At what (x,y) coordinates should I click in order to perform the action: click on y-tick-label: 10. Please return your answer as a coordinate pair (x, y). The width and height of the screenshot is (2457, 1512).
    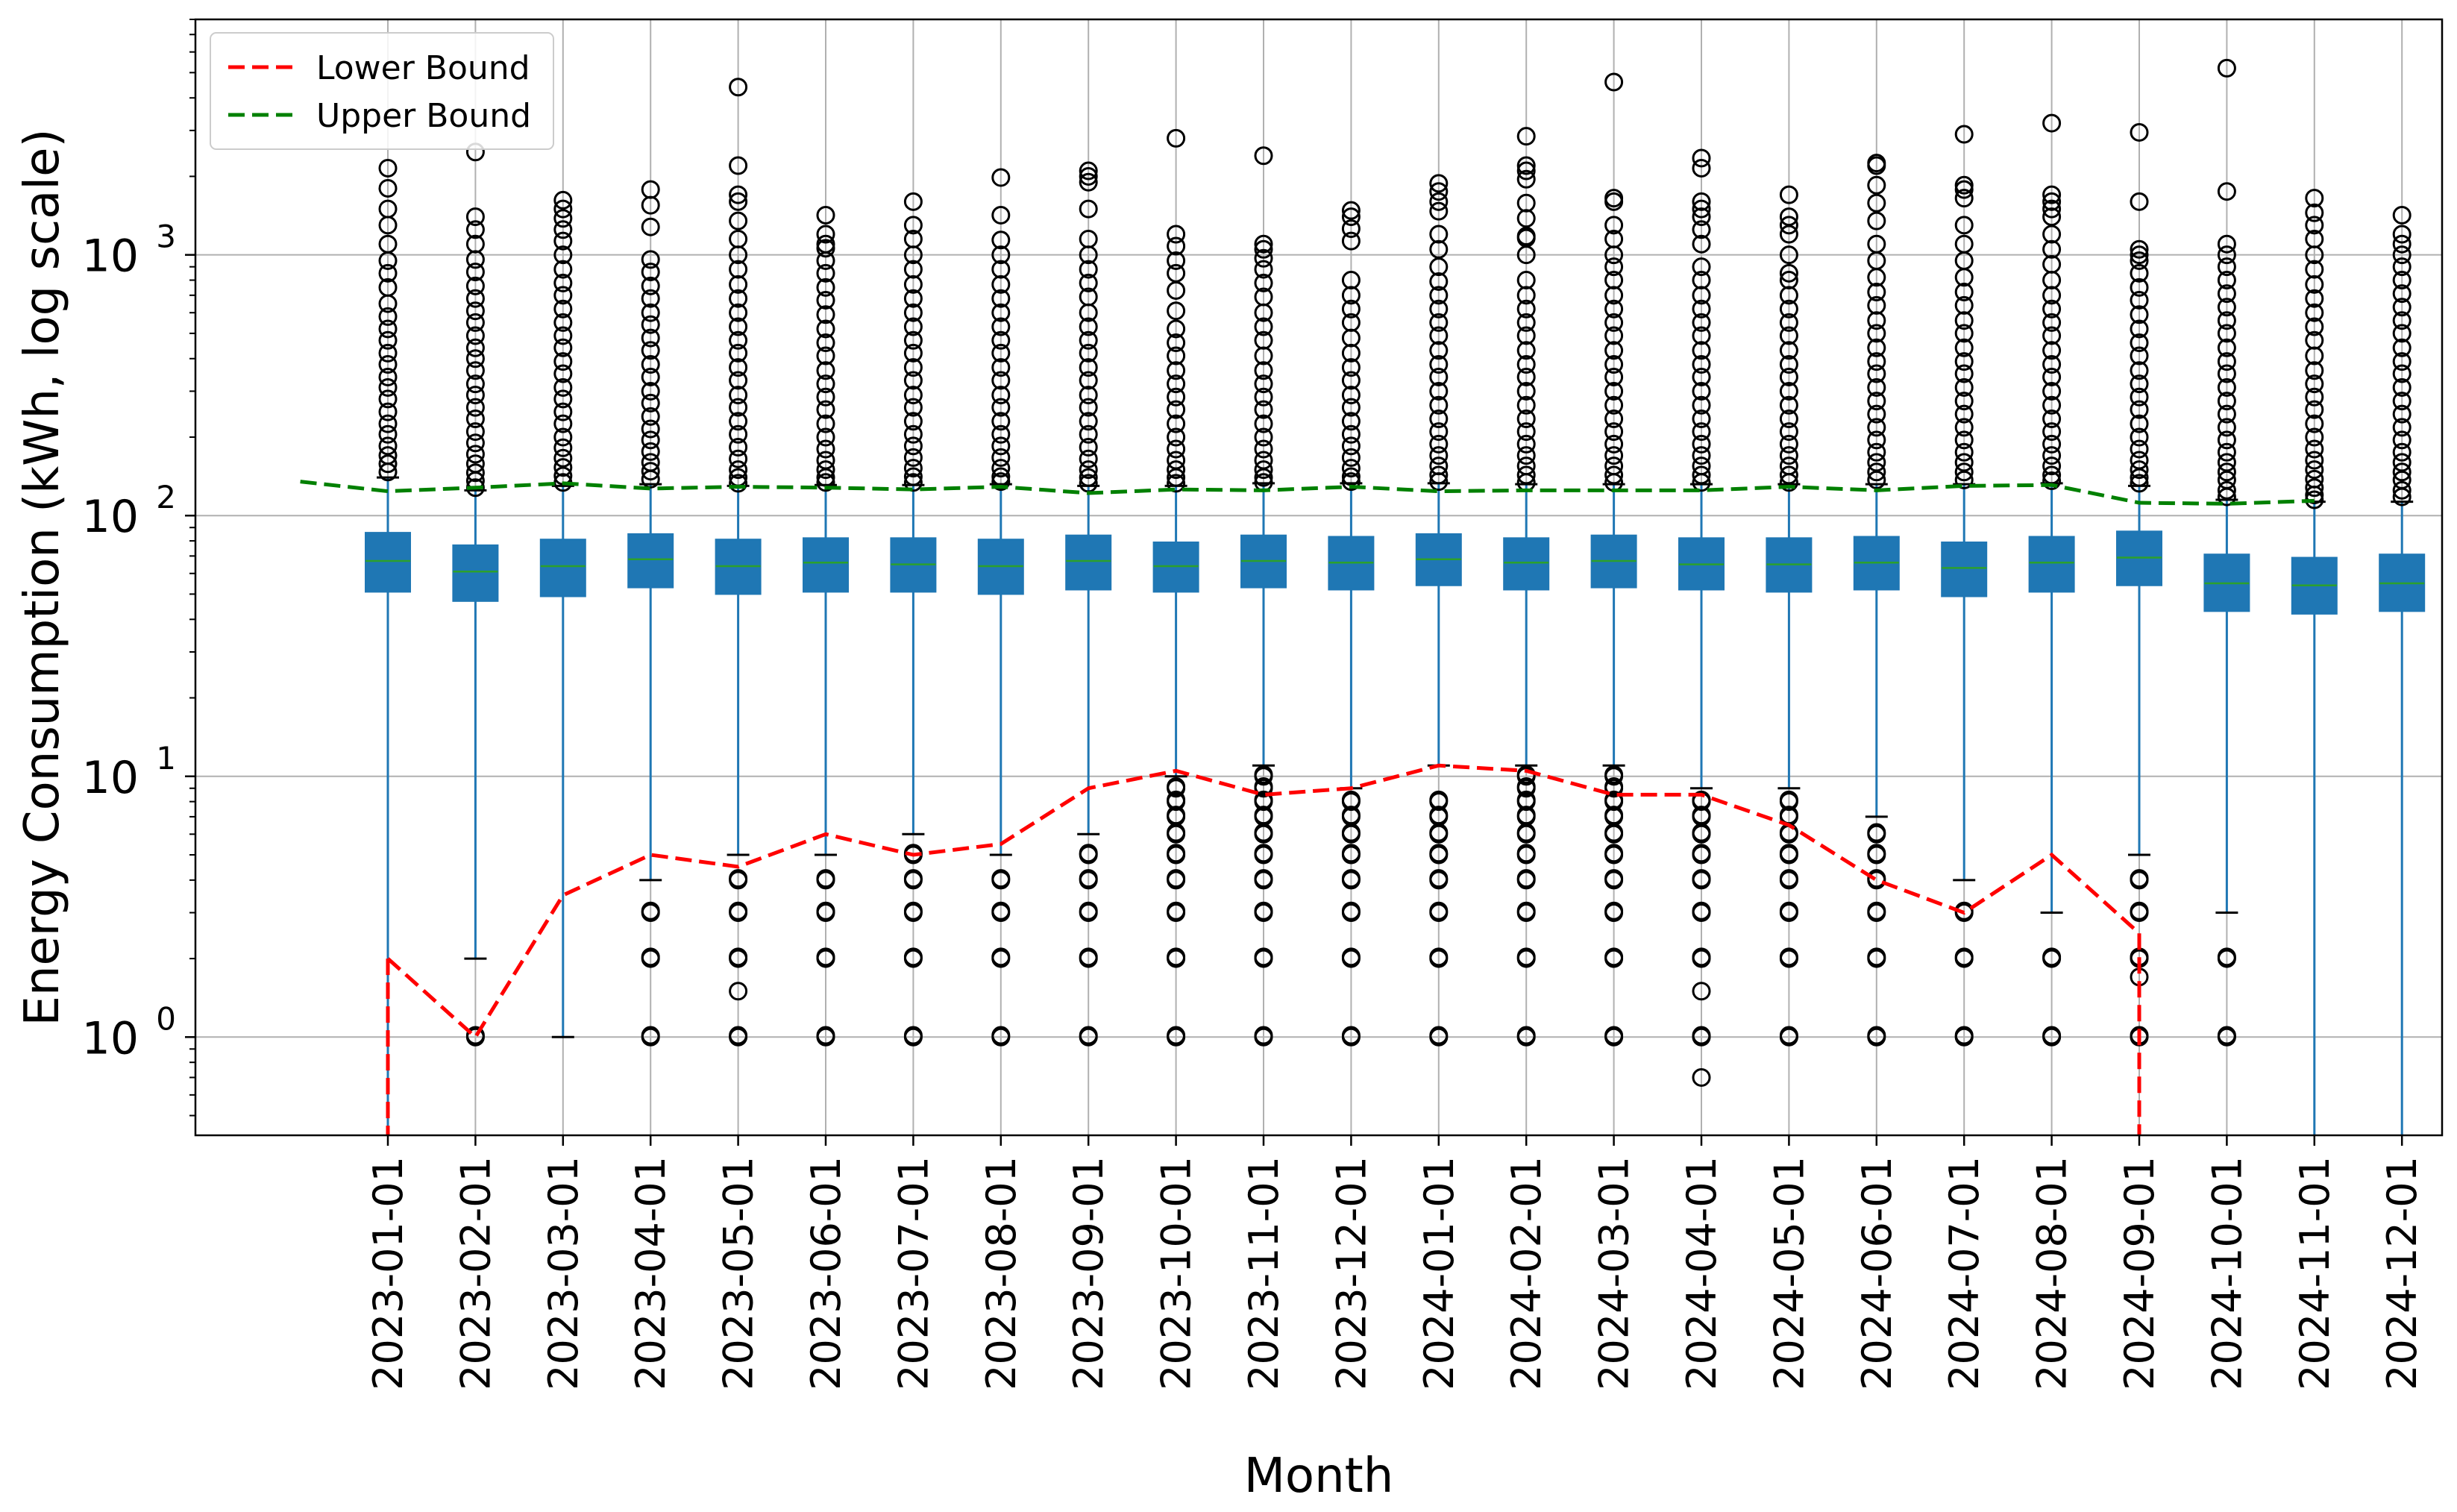
    Looking at the image, I should click on (110, 778).